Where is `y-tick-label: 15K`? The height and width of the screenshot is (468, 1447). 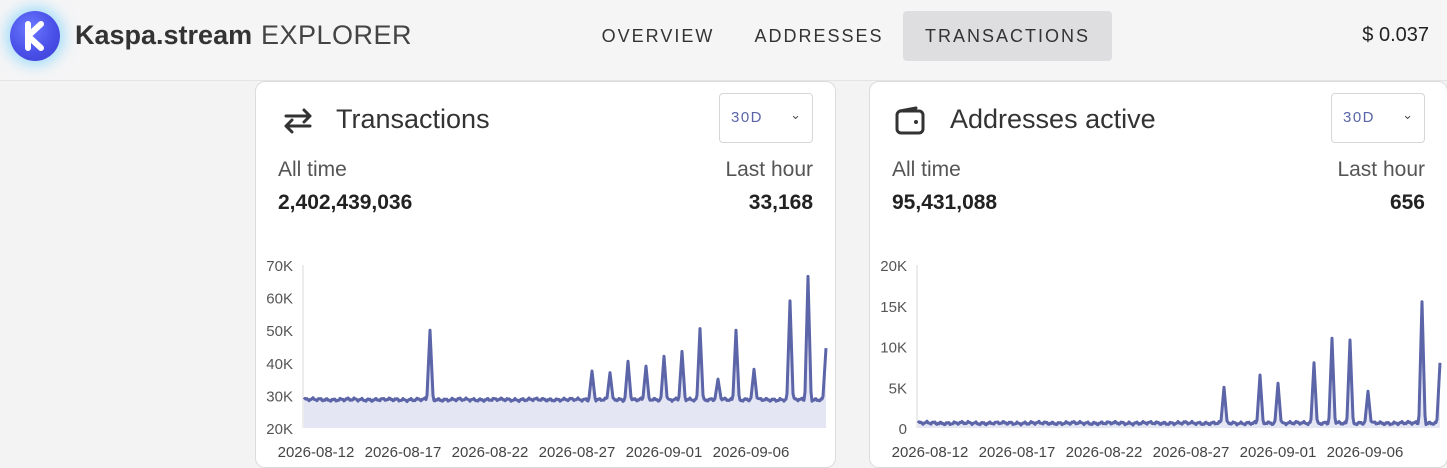 y-tick-label: 15K is located at coordinates (893, 307).